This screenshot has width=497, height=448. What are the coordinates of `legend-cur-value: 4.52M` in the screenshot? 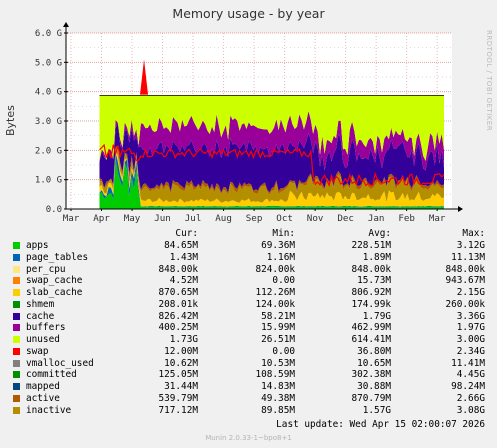 It's located at (183, 281).